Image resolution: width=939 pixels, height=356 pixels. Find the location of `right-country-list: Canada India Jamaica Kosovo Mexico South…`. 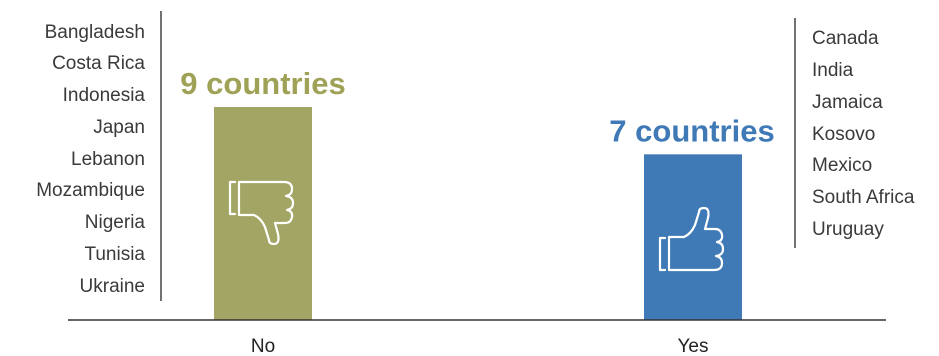

right-country-list: Canada India Jamaica Kosovo Mexico South… is located at coordinates (863, 134).